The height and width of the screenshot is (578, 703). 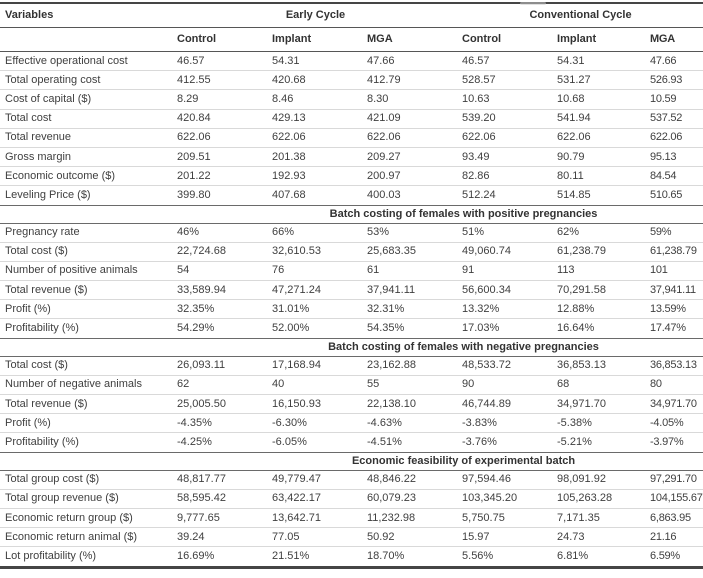 I want to click on cell-value: 90, so click(x=506, y=385).